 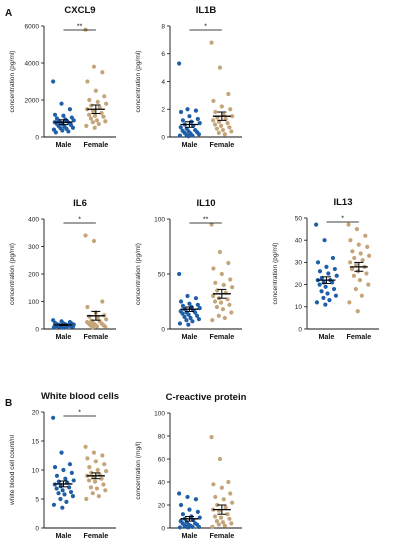 What do you see at coordinates (33, 274) in the screenshot?
I see `y-tick-label: 200` at bounding box center [33, 274].